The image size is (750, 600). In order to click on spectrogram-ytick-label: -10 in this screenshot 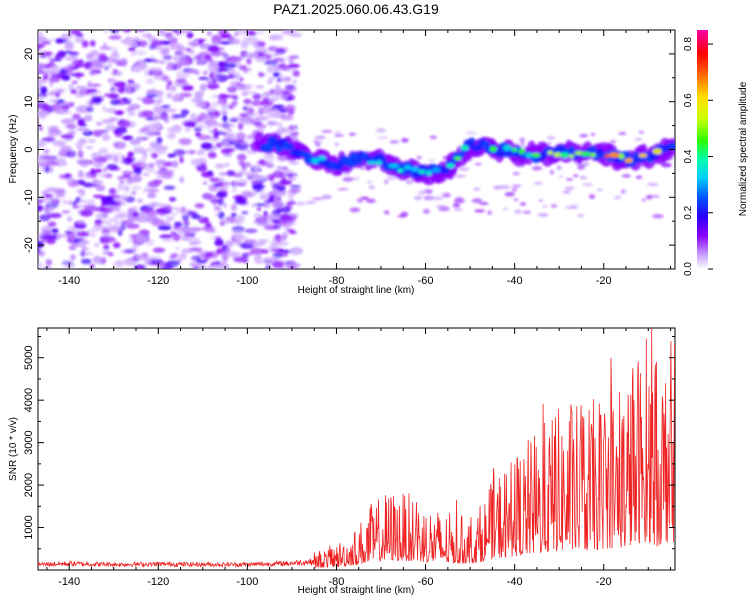, I will do `click(29, 197)`.